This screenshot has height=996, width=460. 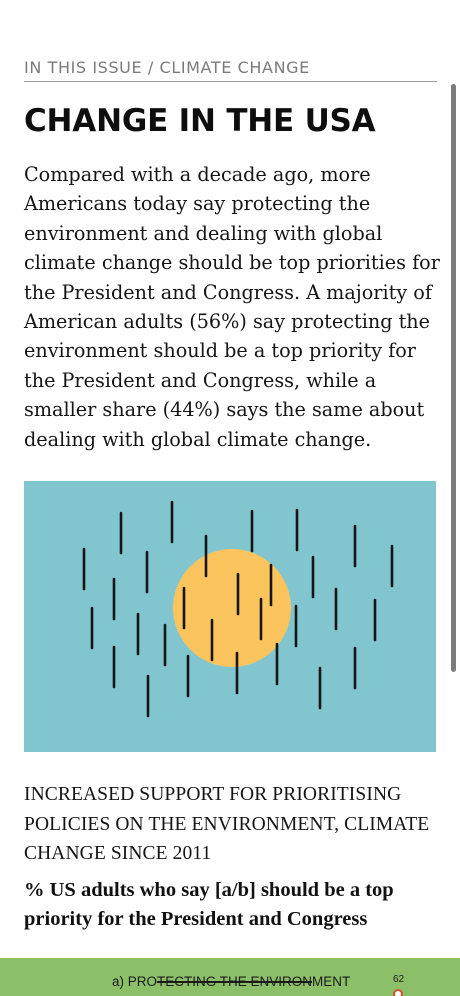 I want to click on page-number: 62, so click(x=399, y=979).